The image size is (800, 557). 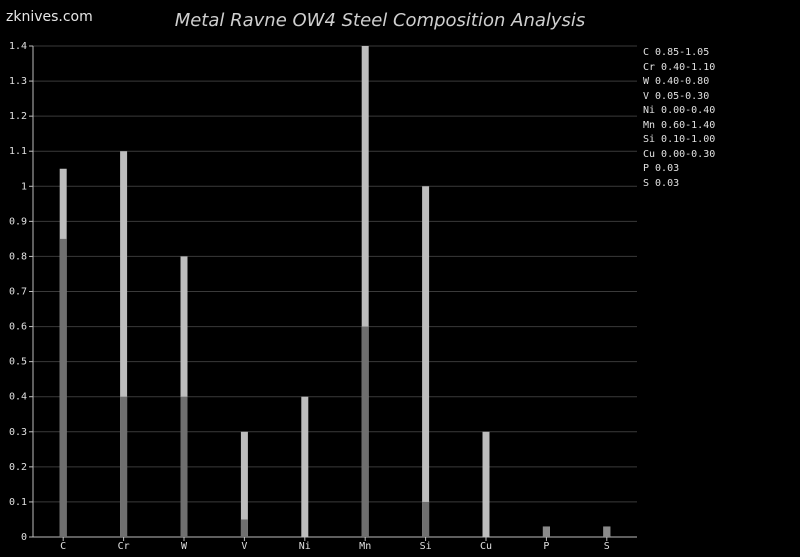 What do you see at coordinates (546, 546) in the screenshot?
I see `x-tick-label: P` at bounding box center [546, 546].